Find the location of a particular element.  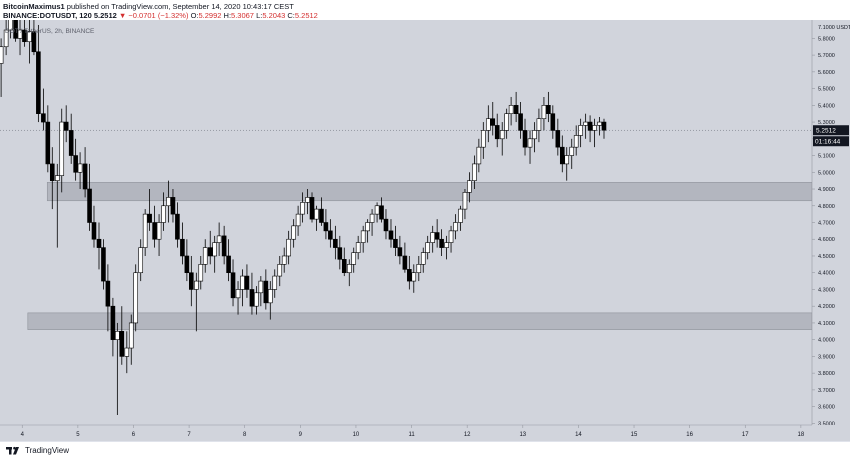

price-tick-label: 5.5000 is located at coordinates (826, 90).